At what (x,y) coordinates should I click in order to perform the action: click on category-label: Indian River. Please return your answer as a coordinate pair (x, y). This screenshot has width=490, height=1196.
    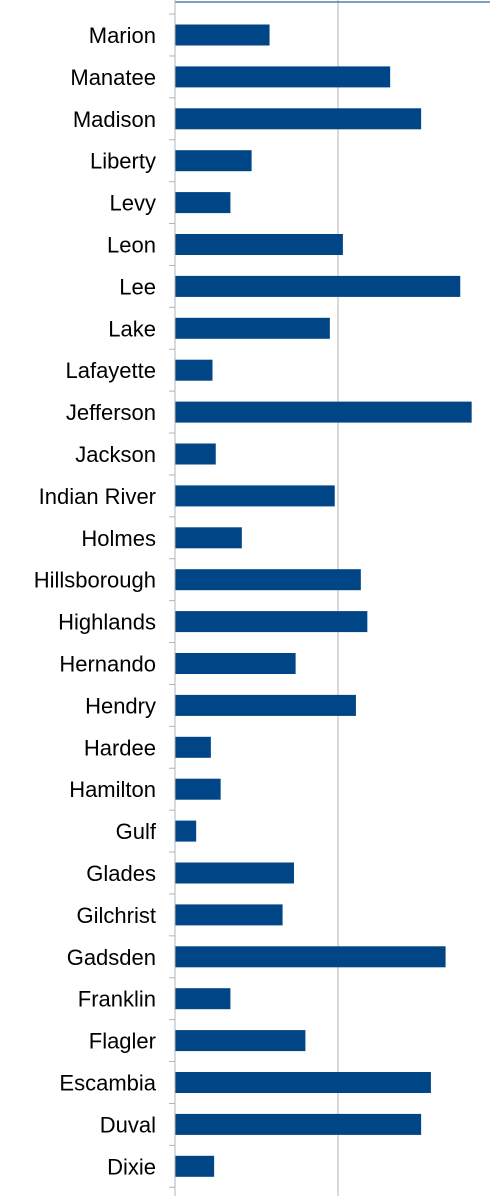
    Looking at the image, I should click on (97, 496).